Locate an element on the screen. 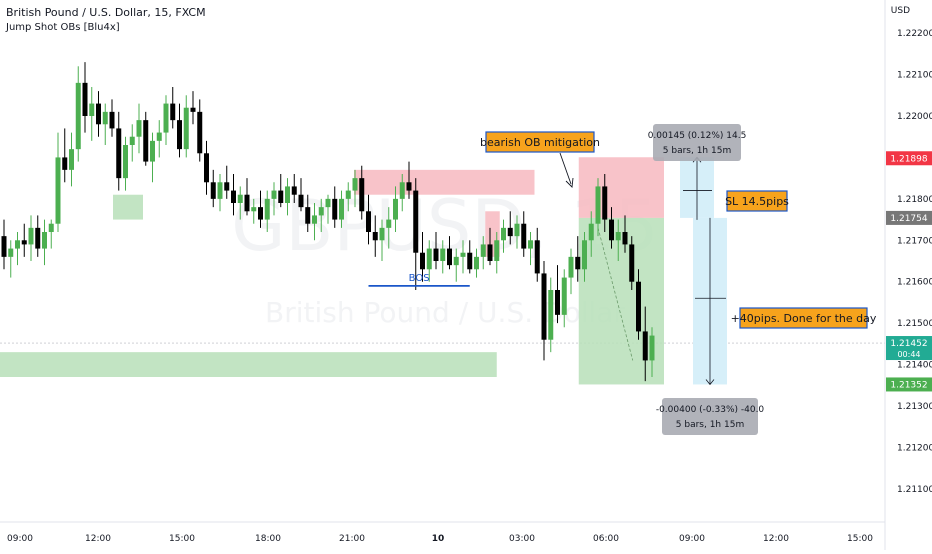  measure-top-tag-line1: 0.00145 (0.12%) 14.5 is located at coordinates (697, 136).